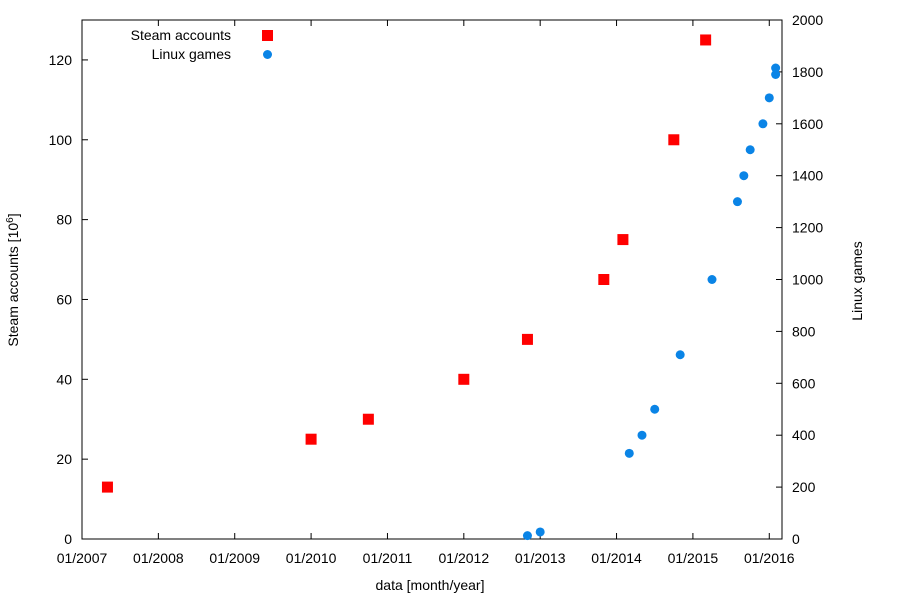  I want to click on right-y-tick-label: 1600, so click(807, 124).